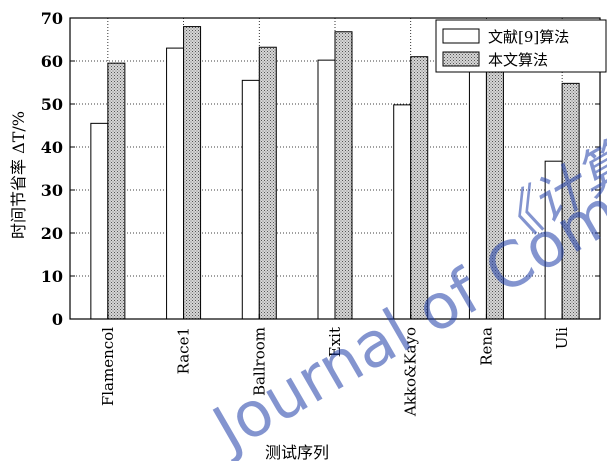 The width and height of the screenshot is (607, 461). What do you see at coordinates (259, 361) in the screenshot?
I see `x-category-label-ballroom: Ballroom` at bounding box center [259, 361].